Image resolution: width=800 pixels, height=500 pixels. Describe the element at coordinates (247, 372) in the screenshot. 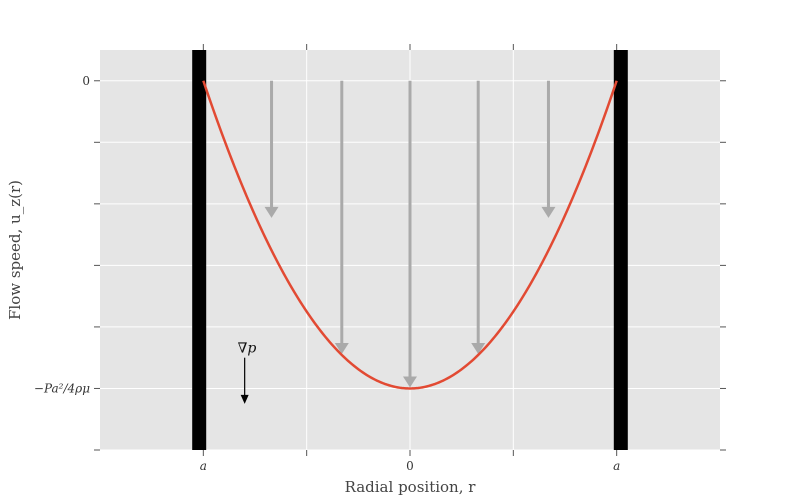

I see `pressure-gradient-annotation: ∇p` at that location.